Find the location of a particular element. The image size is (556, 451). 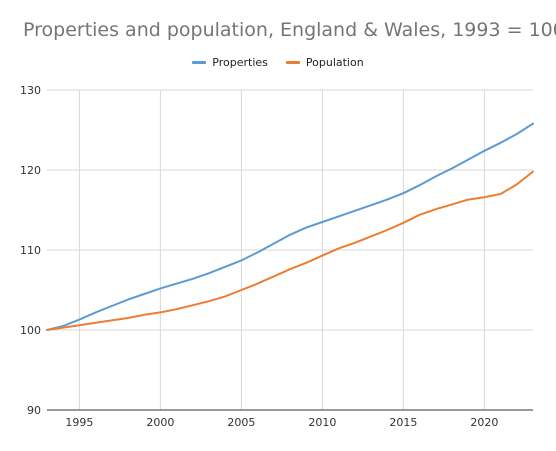

legend-label-properties: Properties is located at coordinates (240, 62).